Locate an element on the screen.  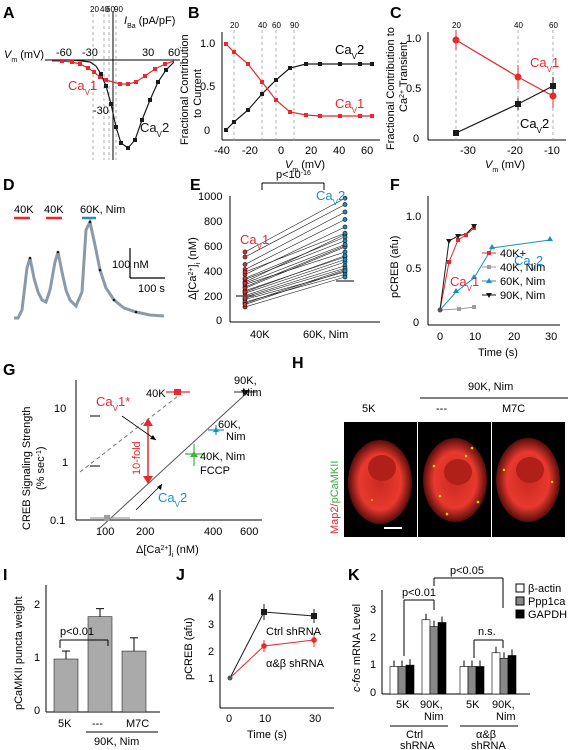
a-xtick: 30 is located at coordinates (148, 53).